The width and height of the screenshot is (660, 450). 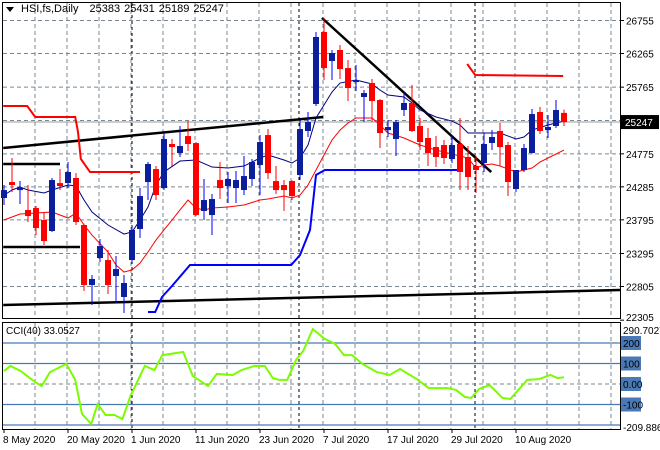 What do you see at coordinates (10, 9) in the screenshot?
I see `dropdown-triangle-icon` at bounding box center [10, 9].